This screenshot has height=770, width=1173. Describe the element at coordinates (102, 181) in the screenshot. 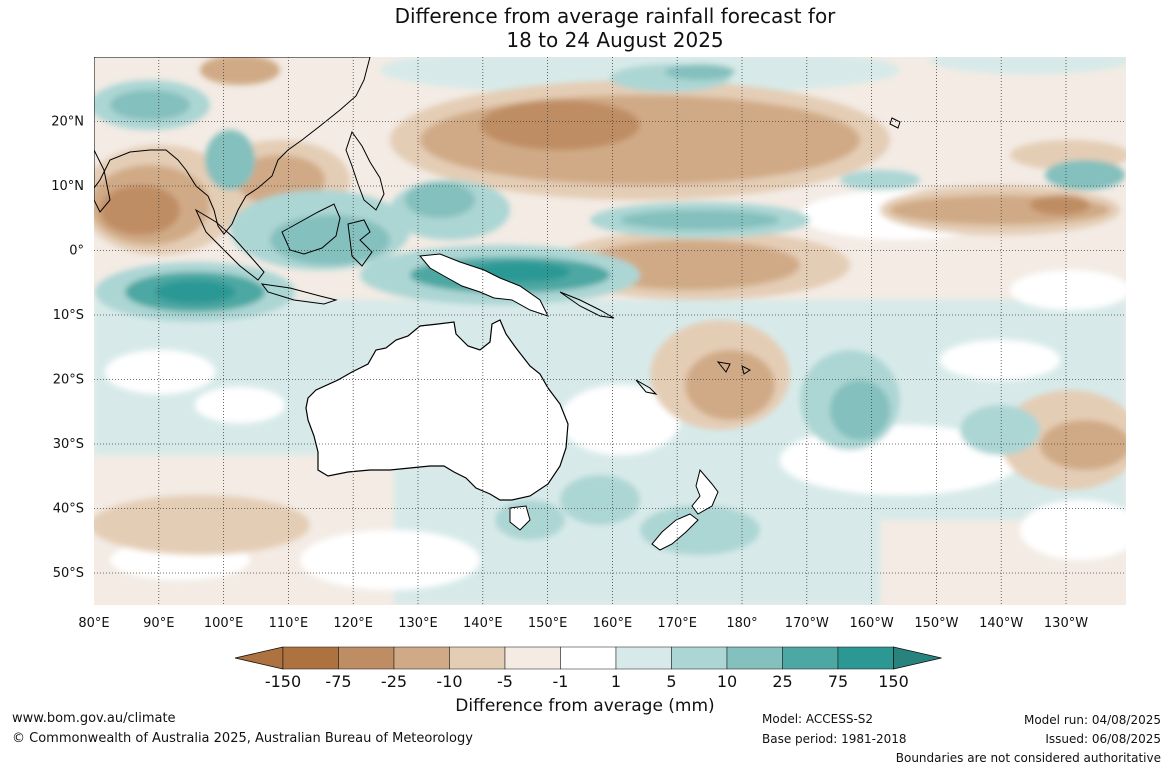

I see `india-tip` at that location.